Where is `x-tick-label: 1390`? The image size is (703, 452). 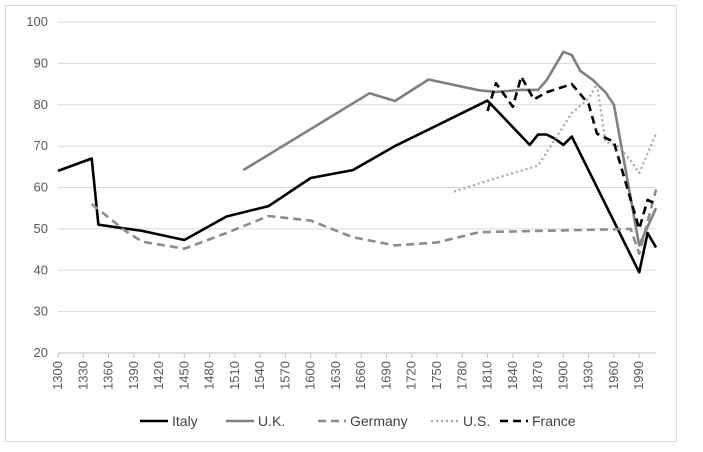
x-tick-label: 1390 is located at coordinates (133, 375).